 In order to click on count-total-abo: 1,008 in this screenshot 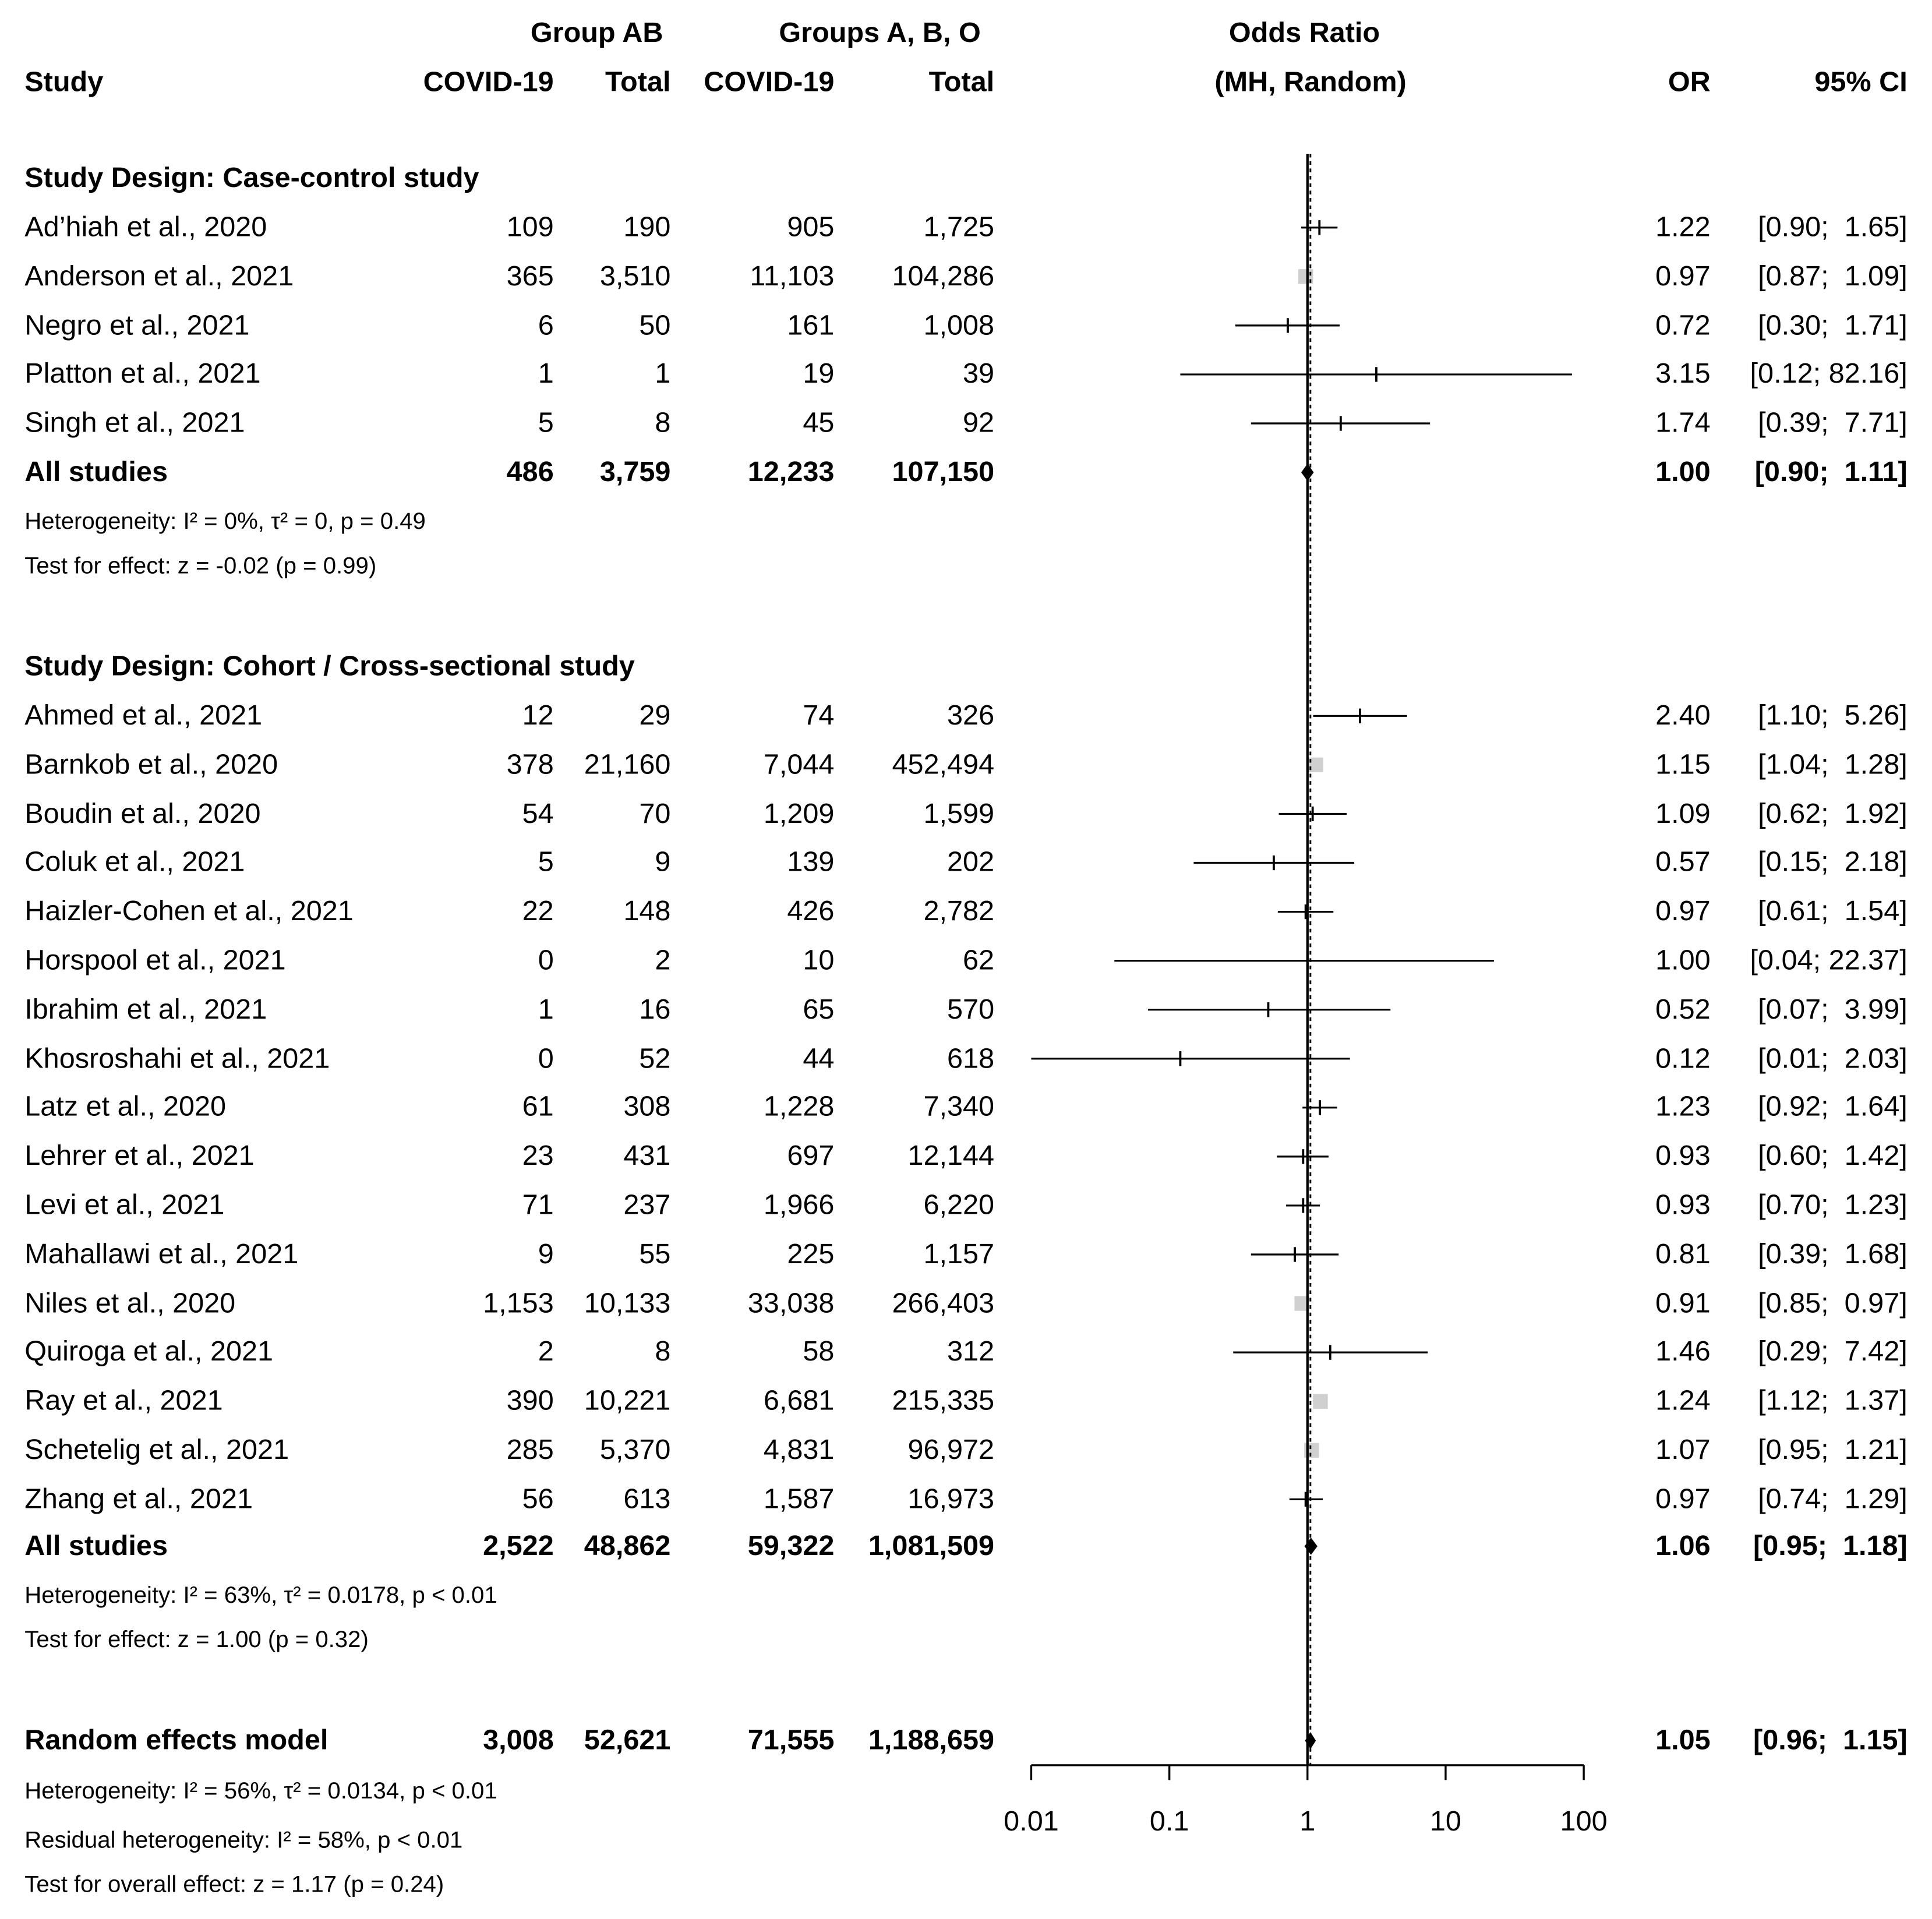, I will do `click(959, 324)`.